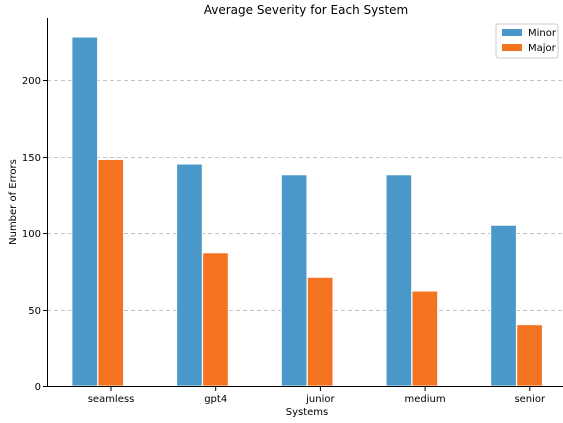  What do you see at coordinates (320, 331) in the screenshot?
I see `bar-major-junior` at bounding box center [320, 331].